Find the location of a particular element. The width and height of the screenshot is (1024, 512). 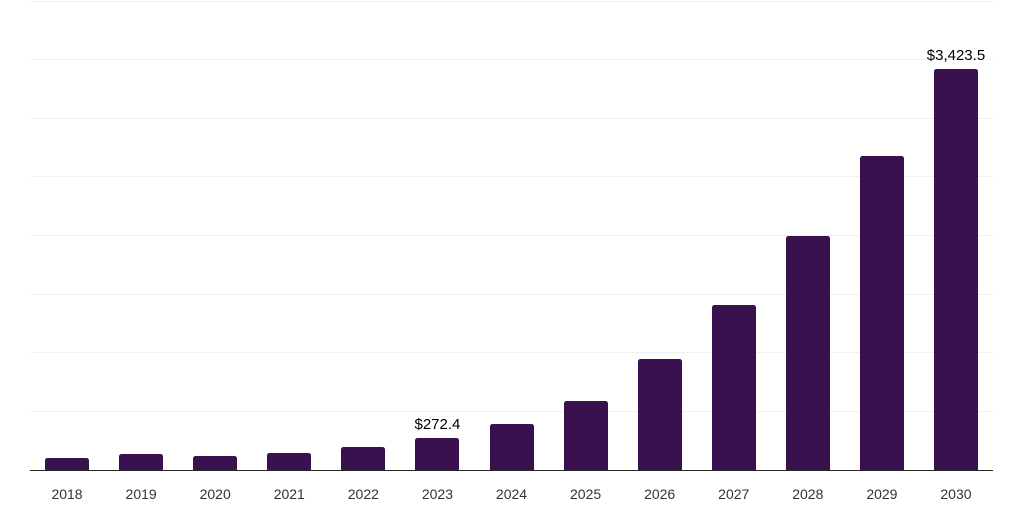

bar-column-2028 is located at coordinates (808, 235).